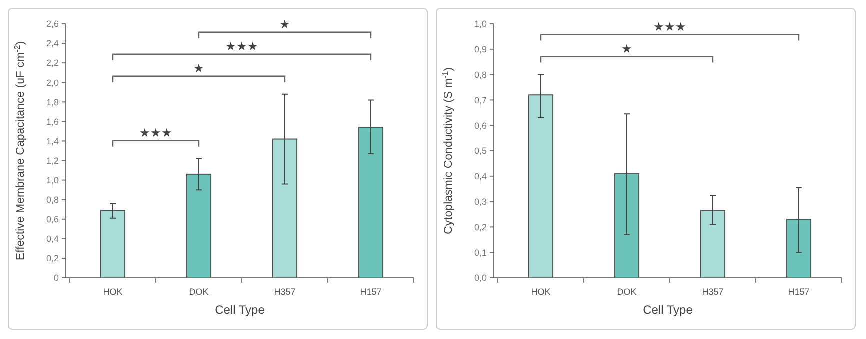  What do you see at coordinates (52, 43) in the screenshot?
I see `y-tick-label: 2,4` at bounding box center [52, 43].